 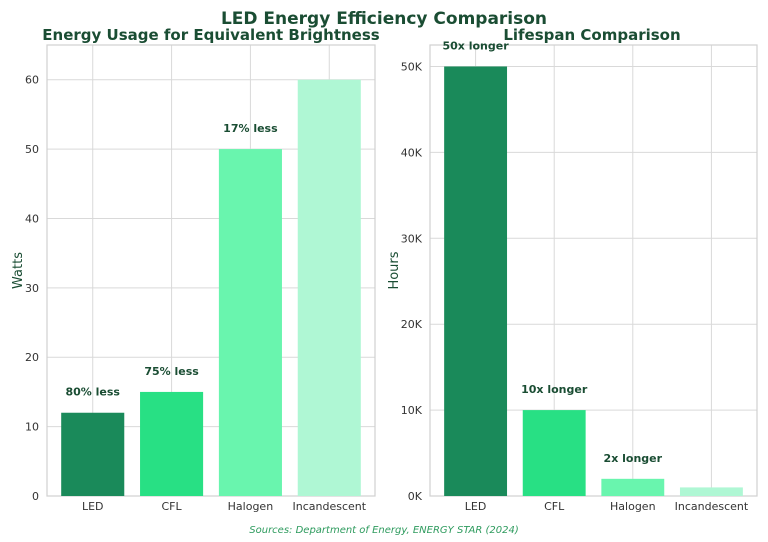 I want to click on y-tick-label: 50K, so click(x=412, y=66).